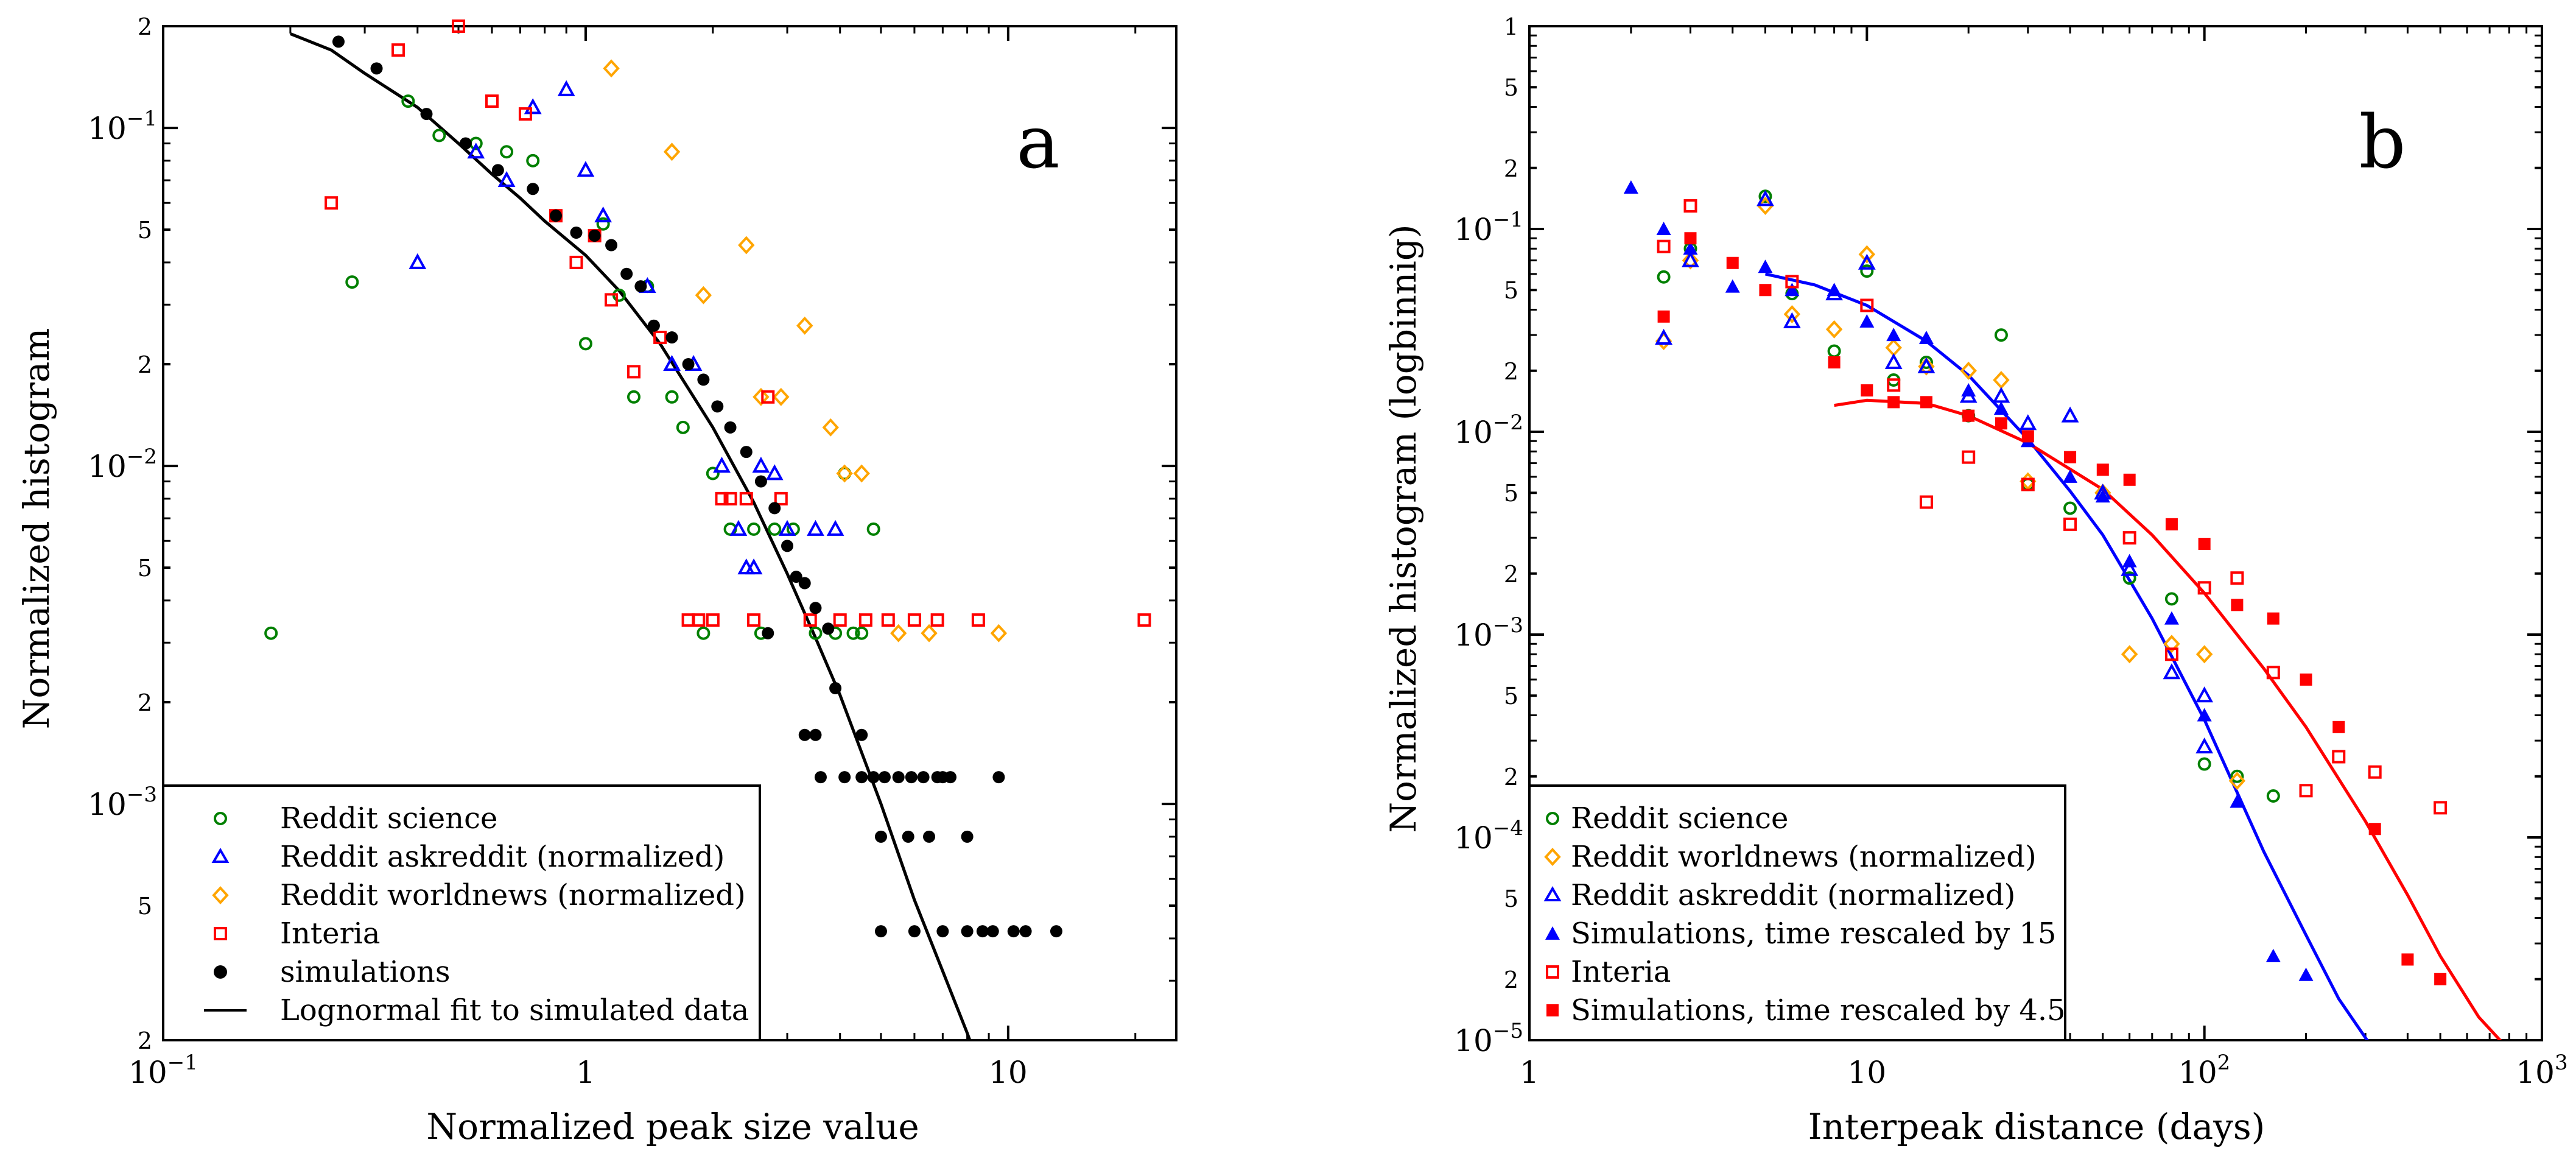 The image size is (2576, 1162). What do you see at coordinates (585, 1072) in the screenshot?
I see `x-tick-label: 1` at bounding box center [585, 1072].